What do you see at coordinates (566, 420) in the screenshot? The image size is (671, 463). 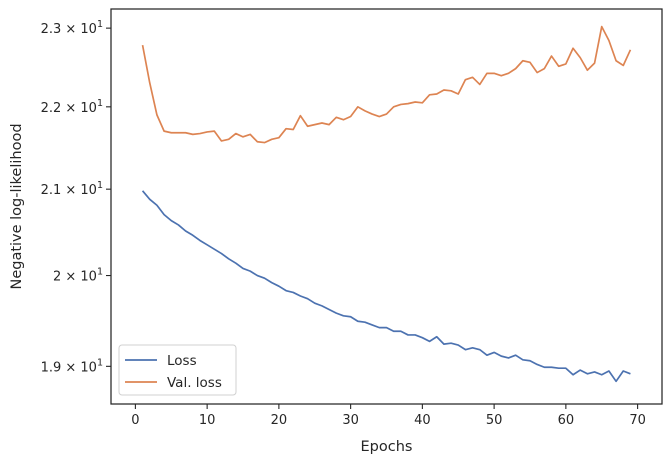 I see `x-tick-label: 60` at bounding box center [566, 420].